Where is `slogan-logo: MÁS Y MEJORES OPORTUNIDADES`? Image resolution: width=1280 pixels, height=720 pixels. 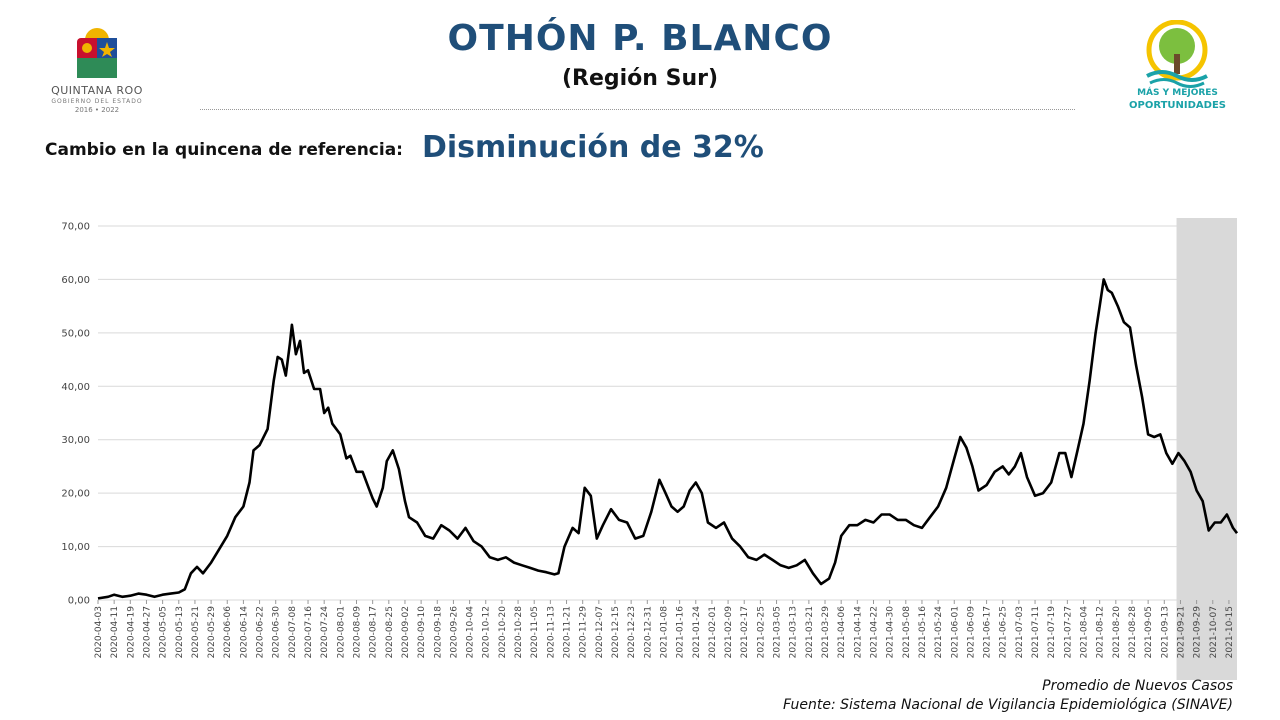 slogan-logo: MÁS Y MEJORES OPORTUNIDADES is located at coordinates (1177, 67).